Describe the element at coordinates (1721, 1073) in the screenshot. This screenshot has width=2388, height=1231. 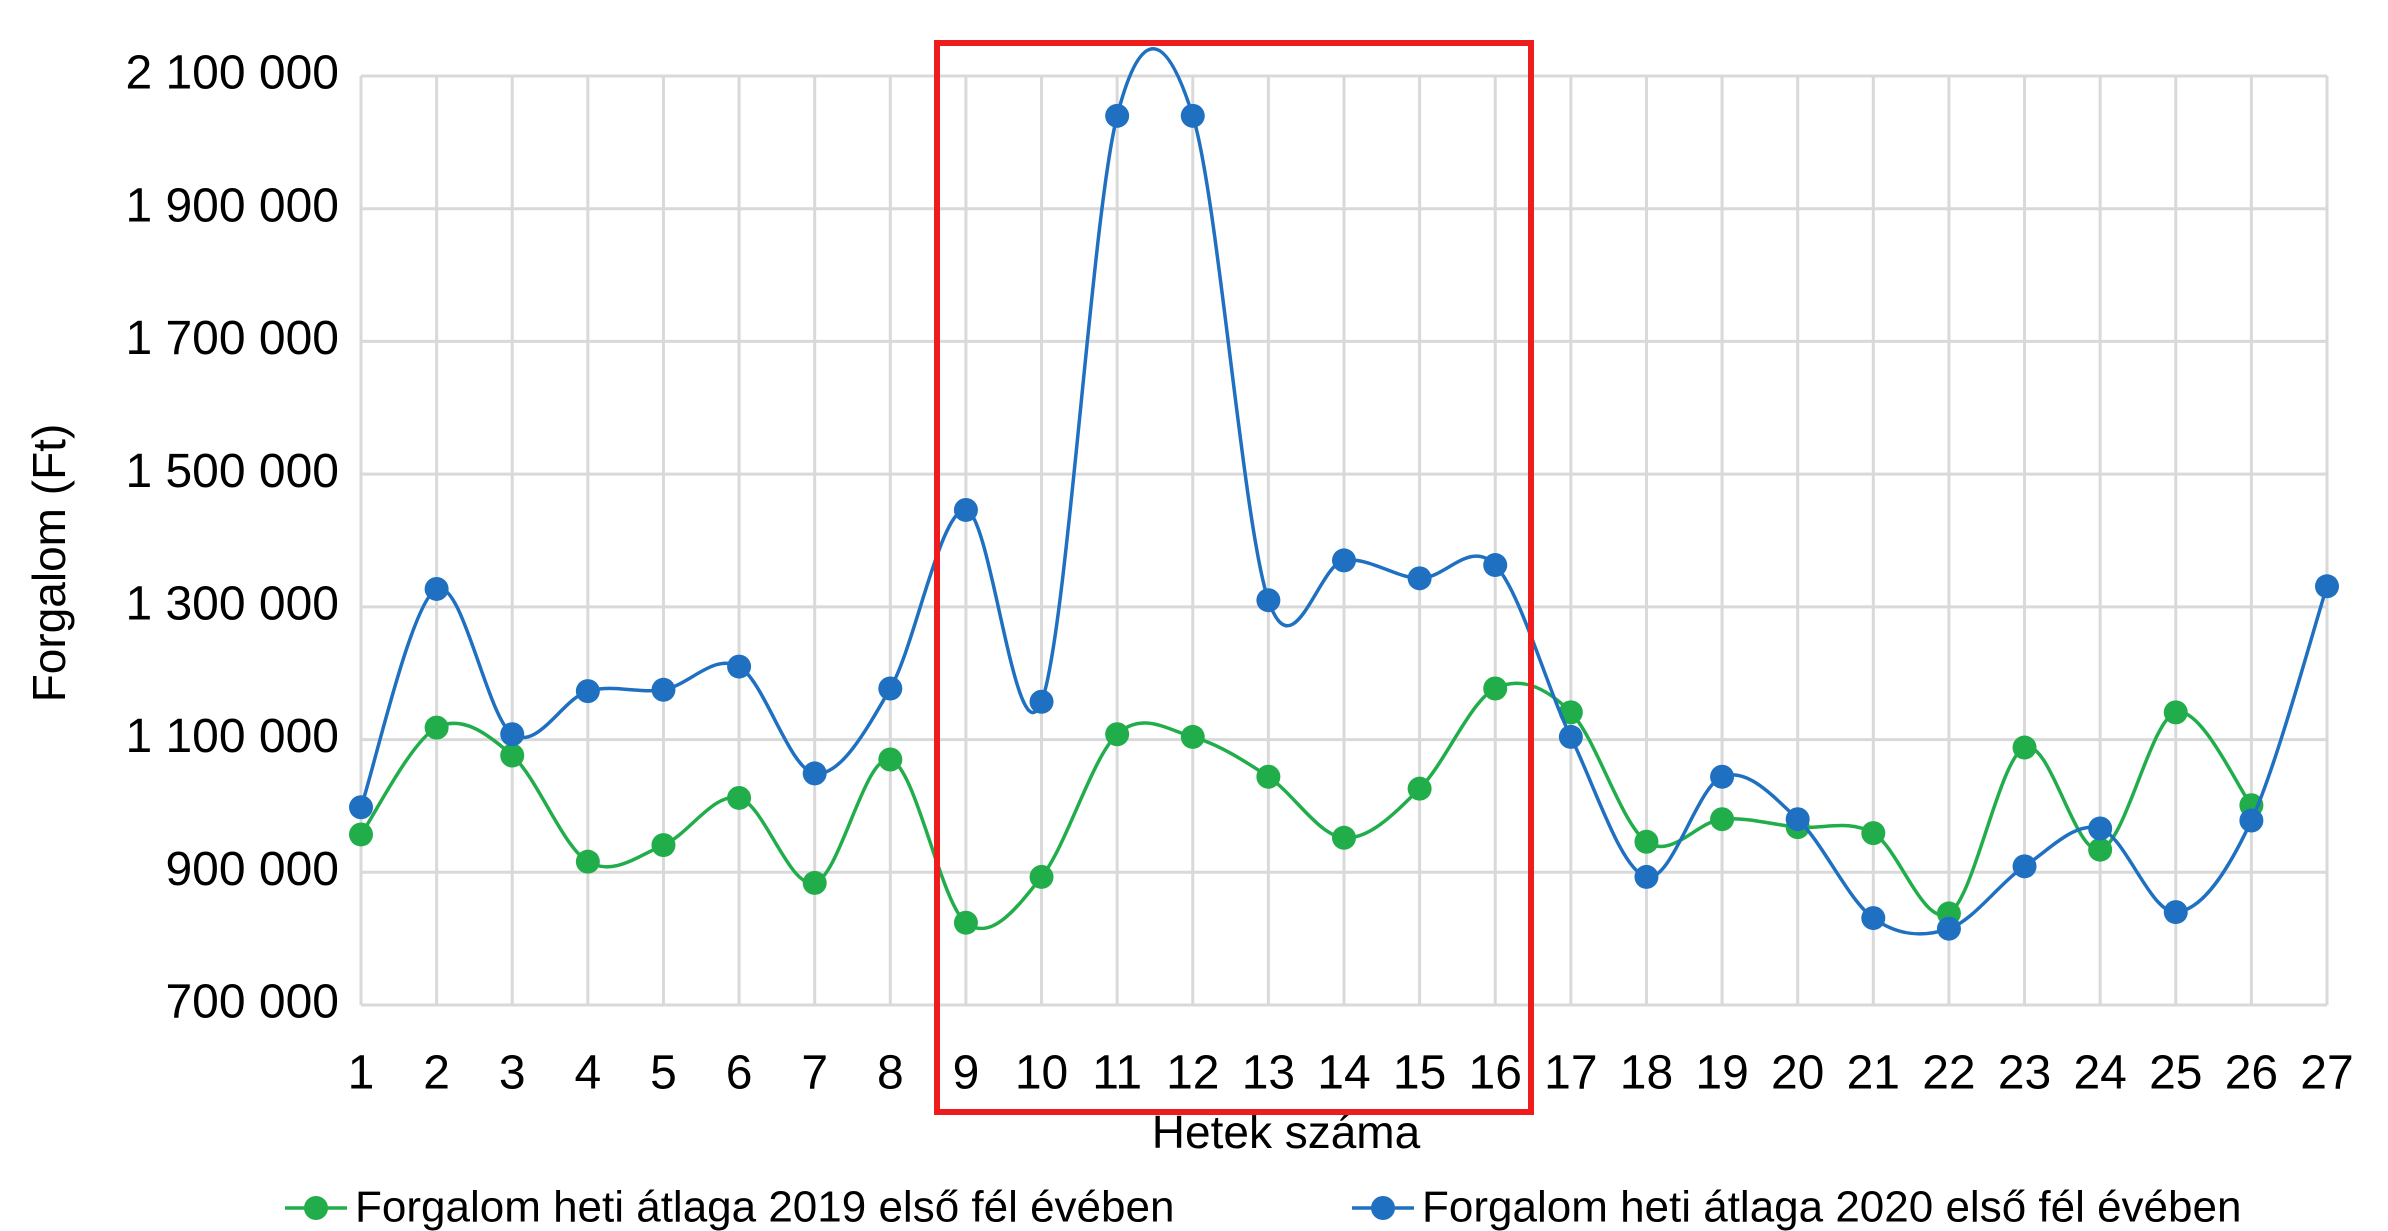
I see `x-tick-label: 19` at that location.